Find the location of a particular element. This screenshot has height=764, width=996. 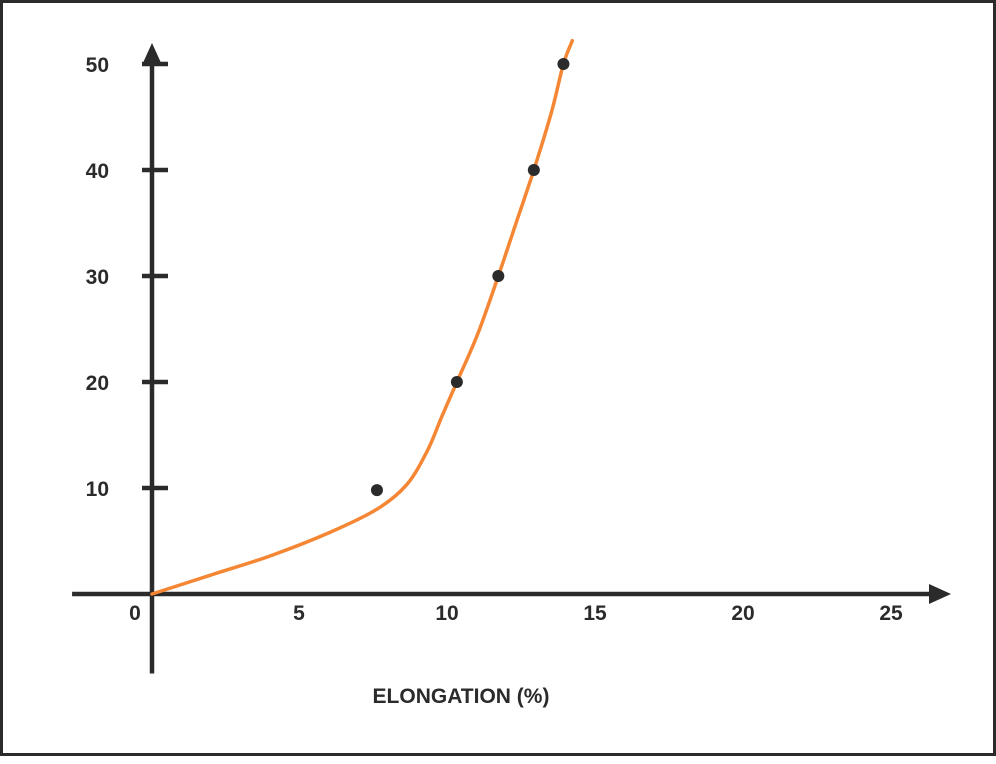

x-tick-label: 20 is located at coordinates (742, 613).